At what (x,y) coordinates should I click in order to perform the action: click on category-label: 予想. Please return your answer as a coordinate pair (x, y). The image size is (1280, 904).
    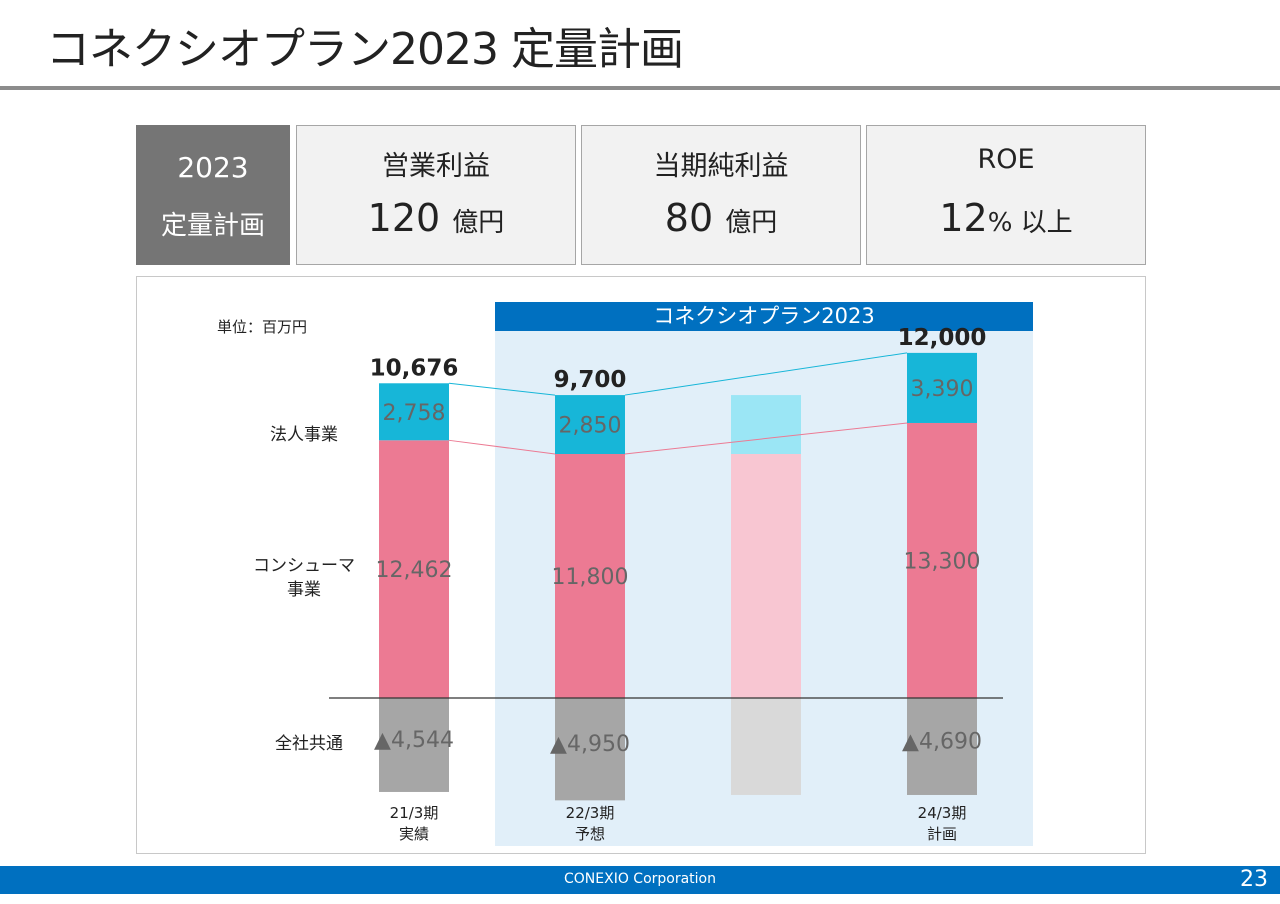
    Looking at the image, I should click on (590, 834).